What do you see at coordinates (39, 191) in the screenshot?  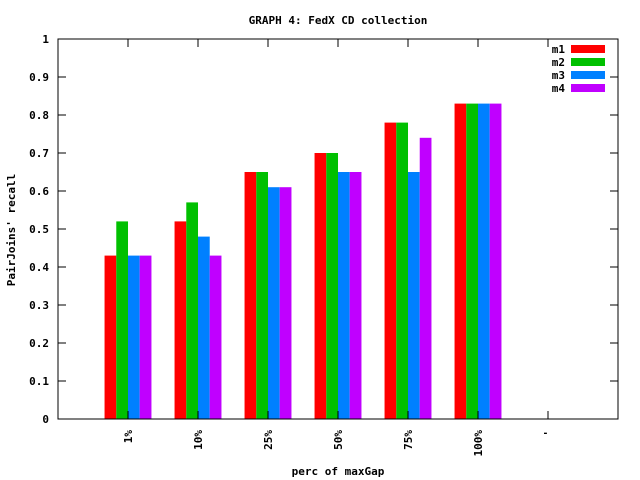 I see `y-tick-label: 0.6` at bounding box center [39, 191].